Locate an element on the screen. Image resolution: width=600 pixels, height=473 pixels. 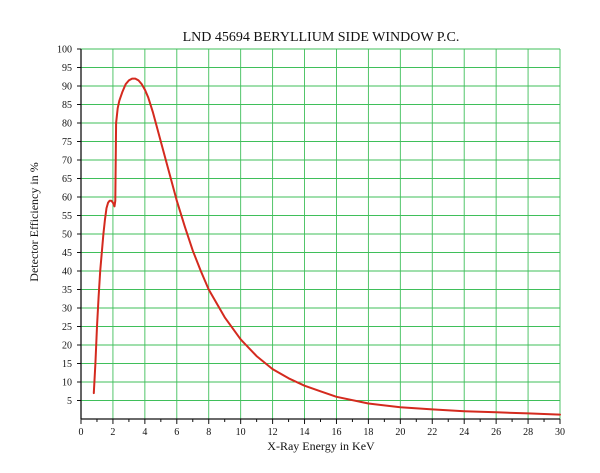
y-tick-label: 90 is located at coordinates (67, 87).